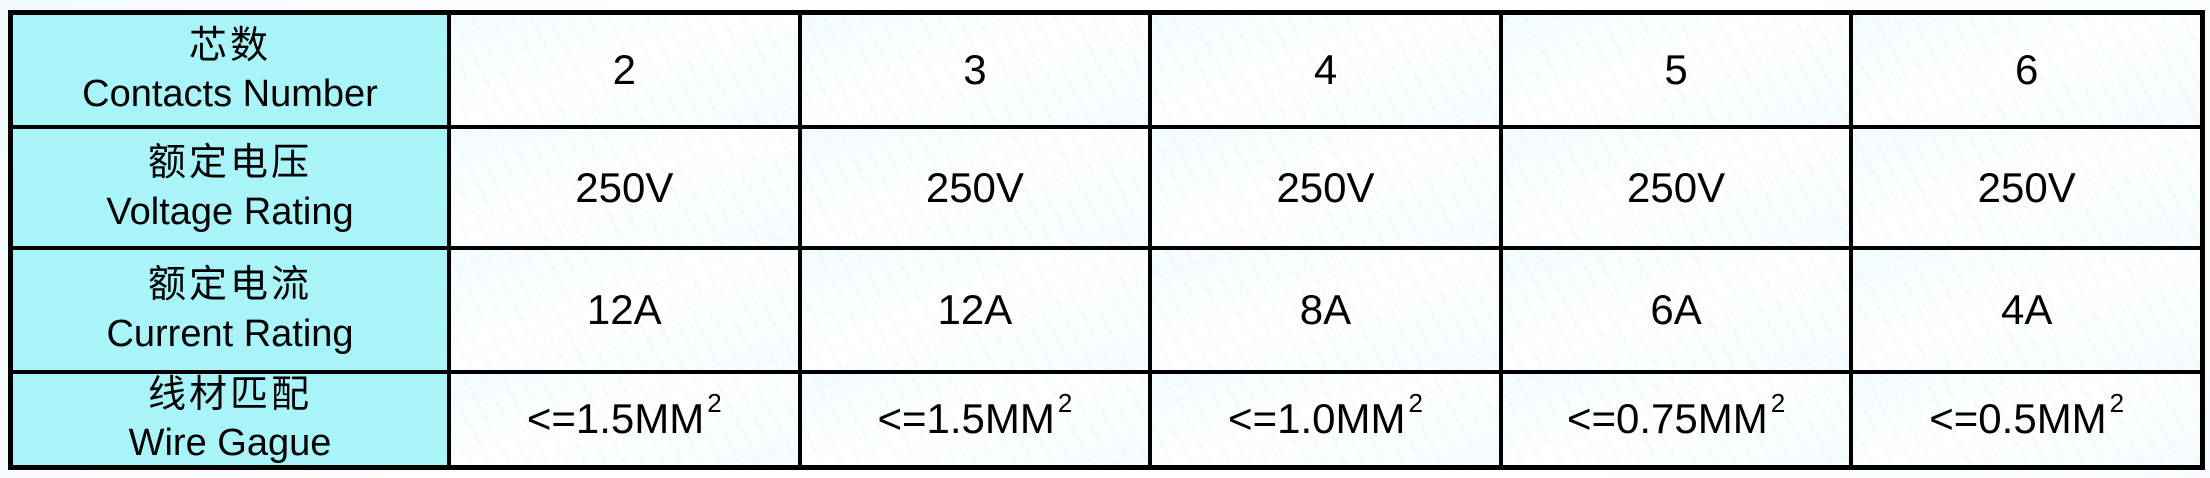 Image resolution: width=2210 pixels, height=478 pixels. What do you see at coordinates (229, 162) in the screenshot?
I see `row-label-voltage-rating-zh: 额定电压` at bounding box center [229, 162].